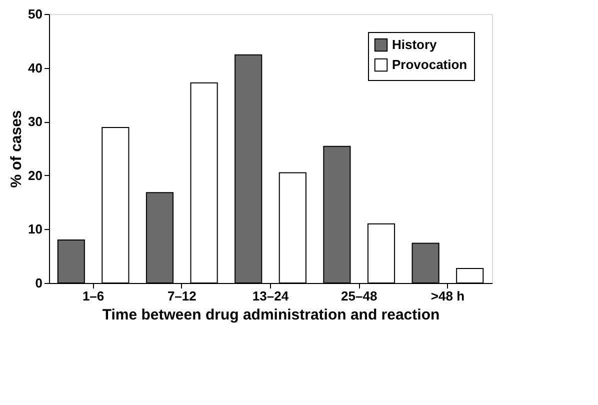 The width and height of the screenshot is (598, 405). I want to click on y-tick-label: 50, so click(35, 14).